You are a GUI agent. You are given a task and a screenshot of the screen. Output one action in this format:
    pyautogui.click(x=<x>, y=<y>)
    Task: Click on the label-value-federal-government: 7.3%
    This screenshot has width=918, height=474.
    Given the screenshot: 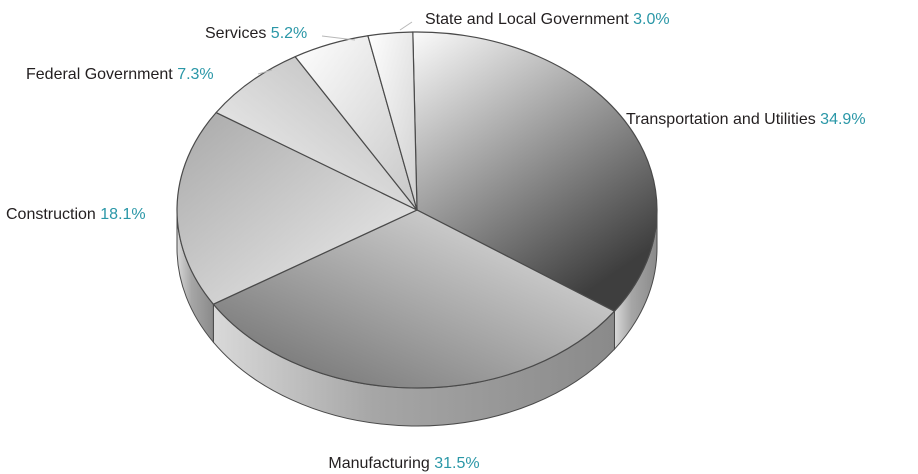 What is the action you would take?
    pyautogui.click(x=195, y=74)
    